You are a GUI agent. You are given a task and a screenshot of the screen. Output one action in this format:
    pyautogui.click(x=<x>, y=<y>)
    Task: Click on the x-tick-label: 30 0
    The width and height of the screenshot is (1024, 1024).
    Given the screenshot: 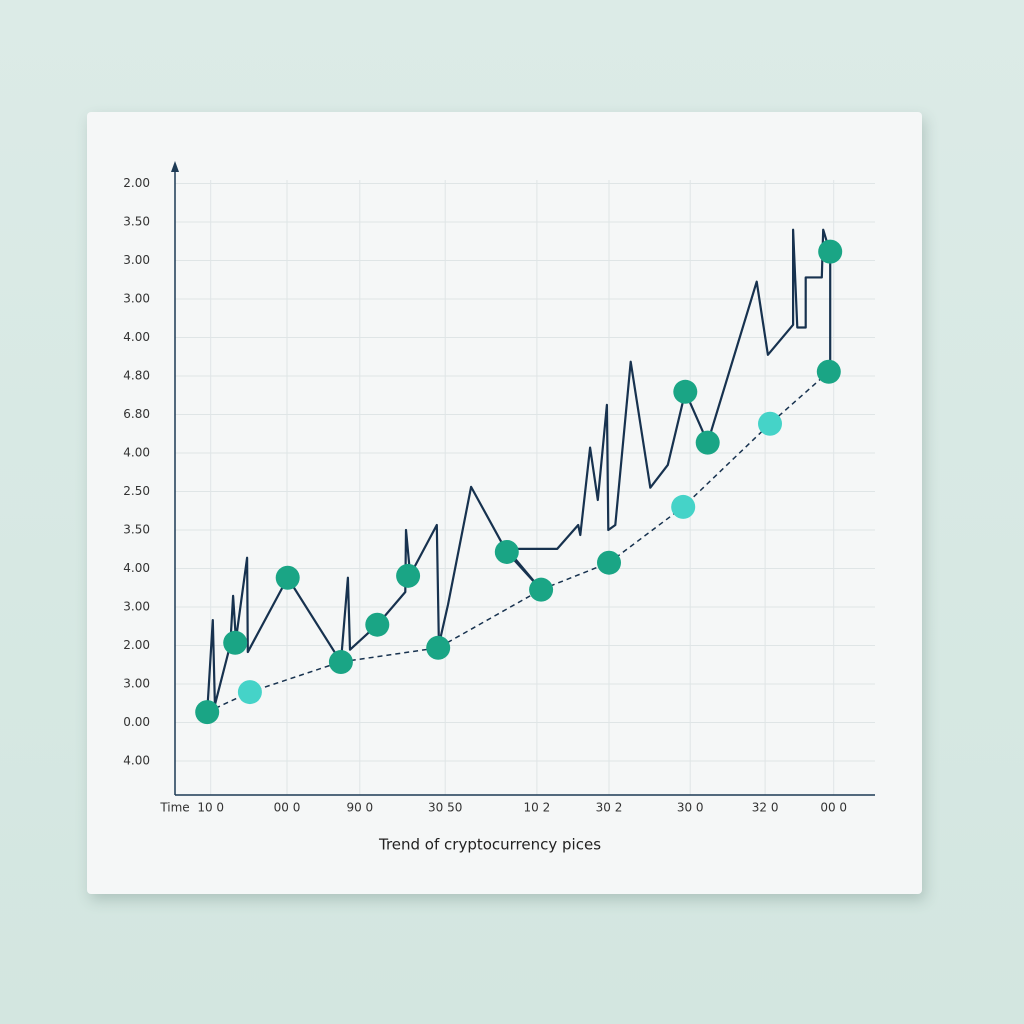 What is the action you would take?
    pyautogui.click(x=690, y=808)
    